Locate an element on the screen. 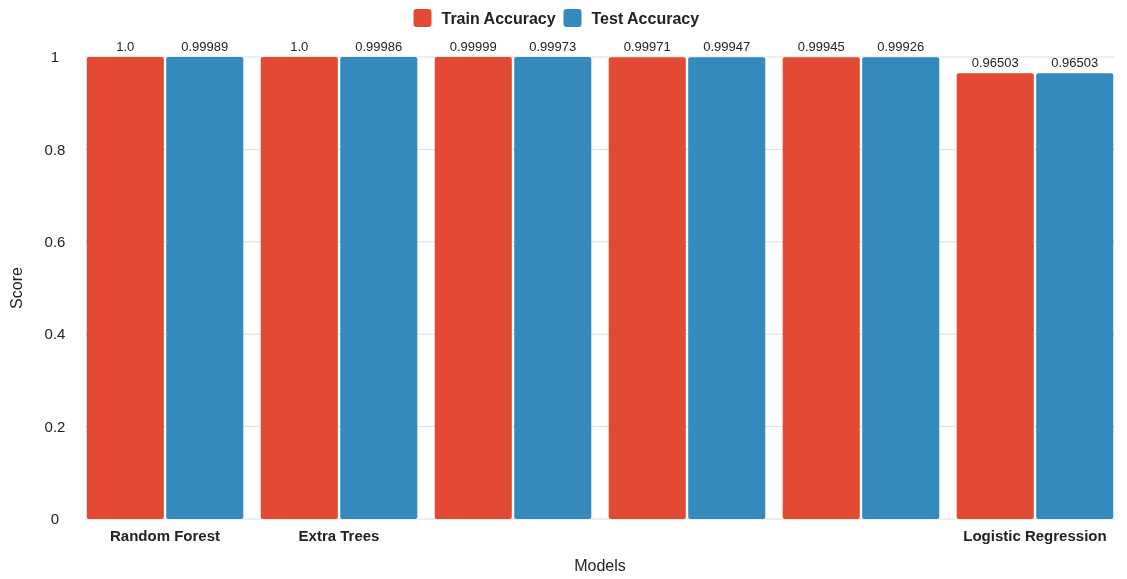  legend-label: Test Accuracy is located at coordinates (645, 18).